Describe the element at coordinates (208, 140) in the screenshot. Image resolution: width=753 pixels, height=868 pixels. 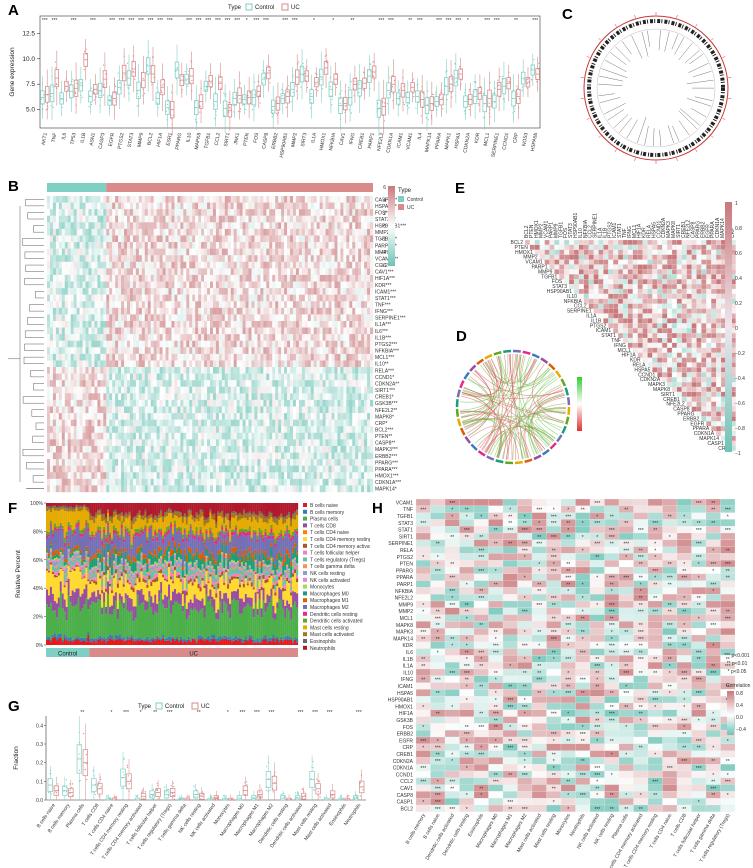
I see `x-tick-label-a: TGFB1` at that location.